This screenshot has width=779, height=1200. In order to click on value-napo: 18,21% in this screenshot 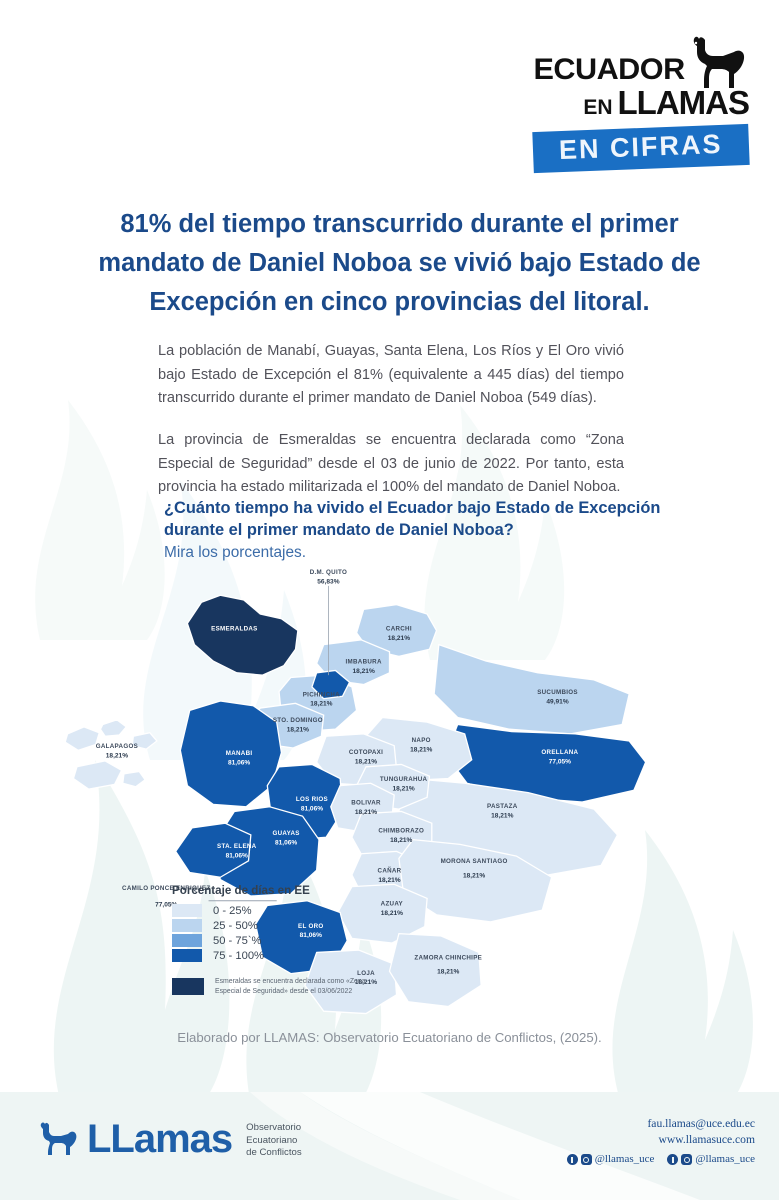, I will do `click(421, 750)`.